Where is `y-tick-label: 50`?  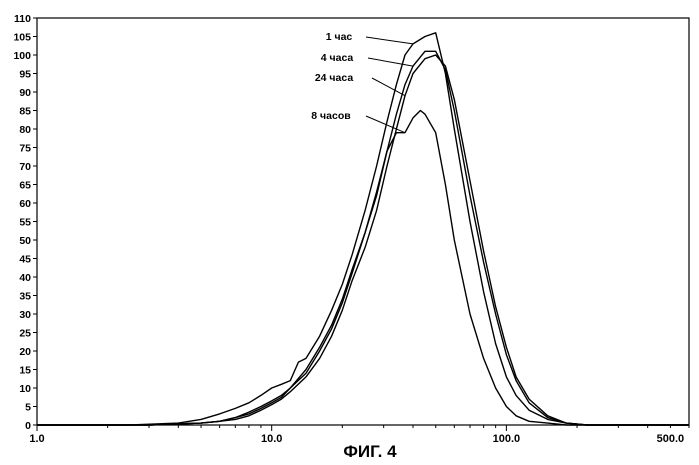 y-tick-label: 50 is located at coordinates (25, 241).